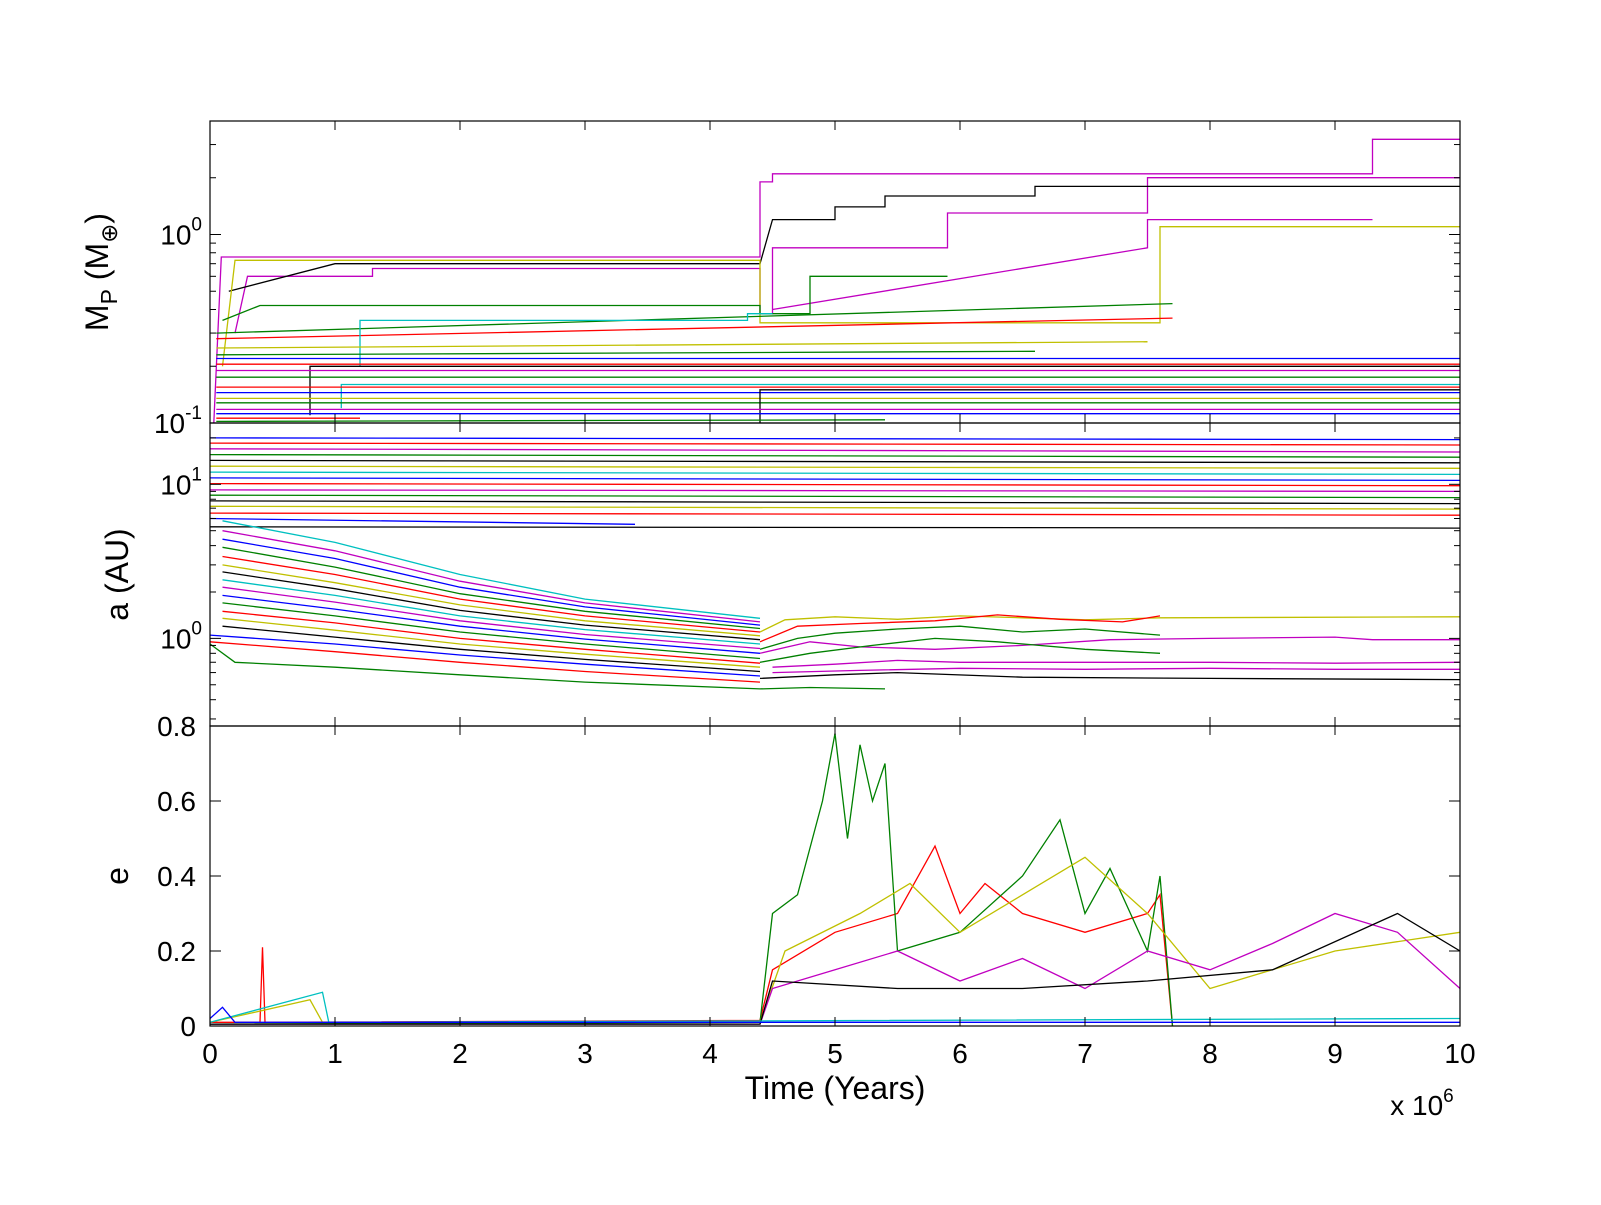  Describe the element at coordinates (835, 1053) in the screenshot. I see `x-tick-label: 5` at that location.